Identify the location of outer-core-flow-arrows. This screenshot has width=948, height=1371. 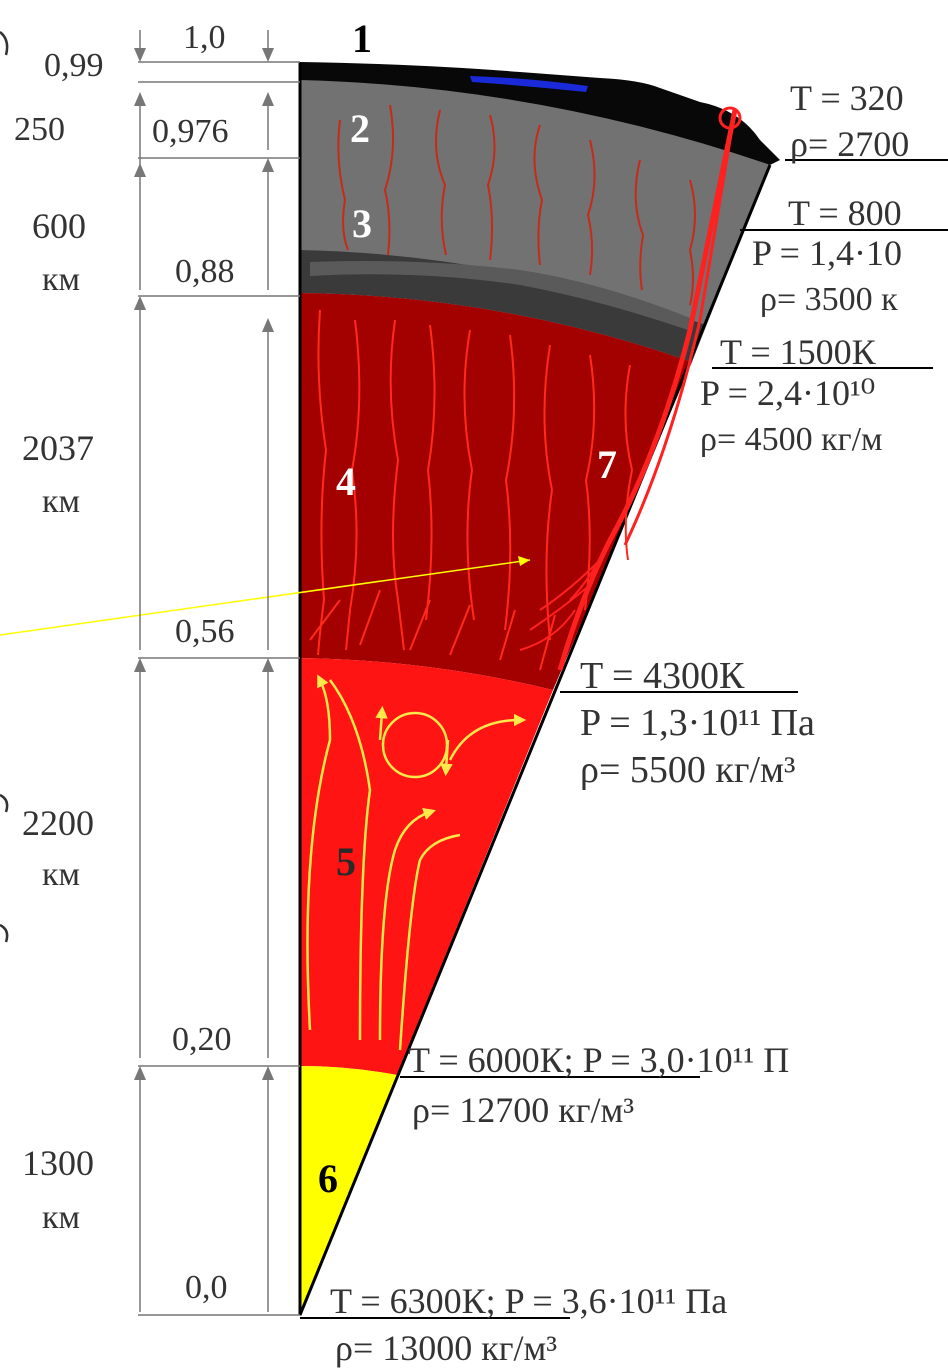
(416, 862).